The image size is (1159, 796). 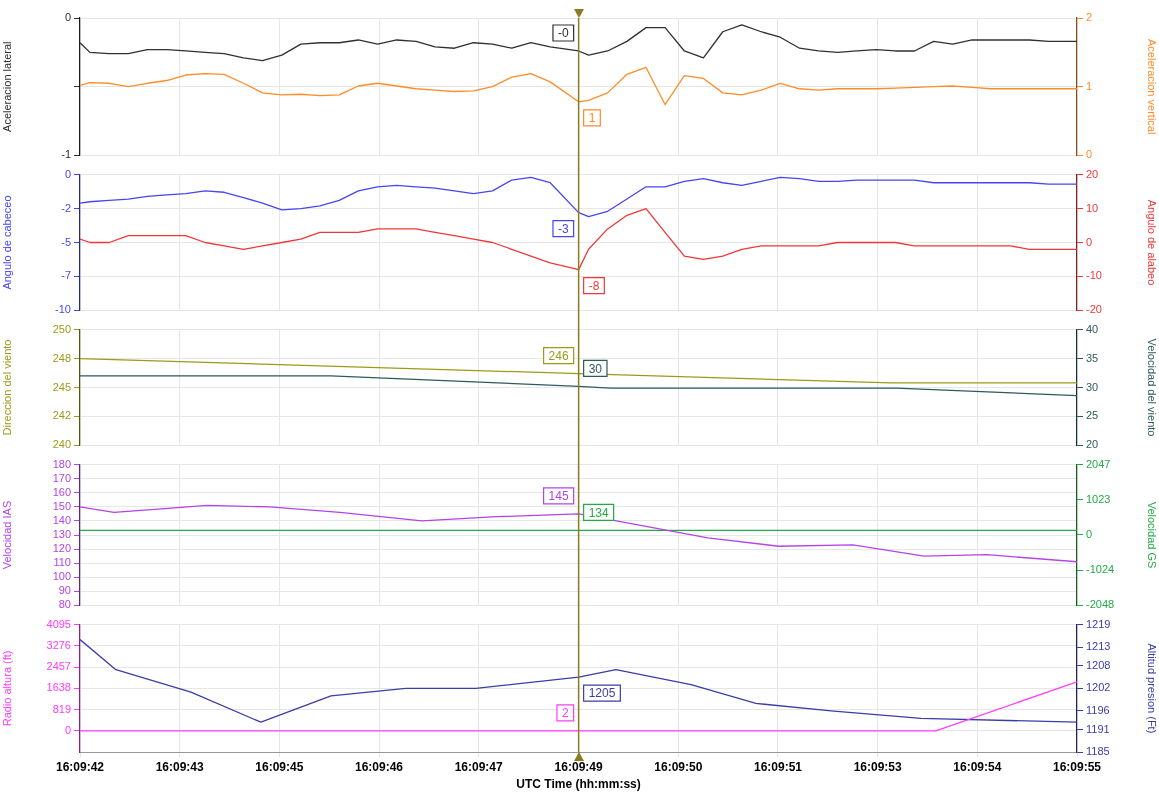 What do you see at coordinates (558, 496) in the screenshot?
I see `data-label: 145` at bounding box center [558, 496].